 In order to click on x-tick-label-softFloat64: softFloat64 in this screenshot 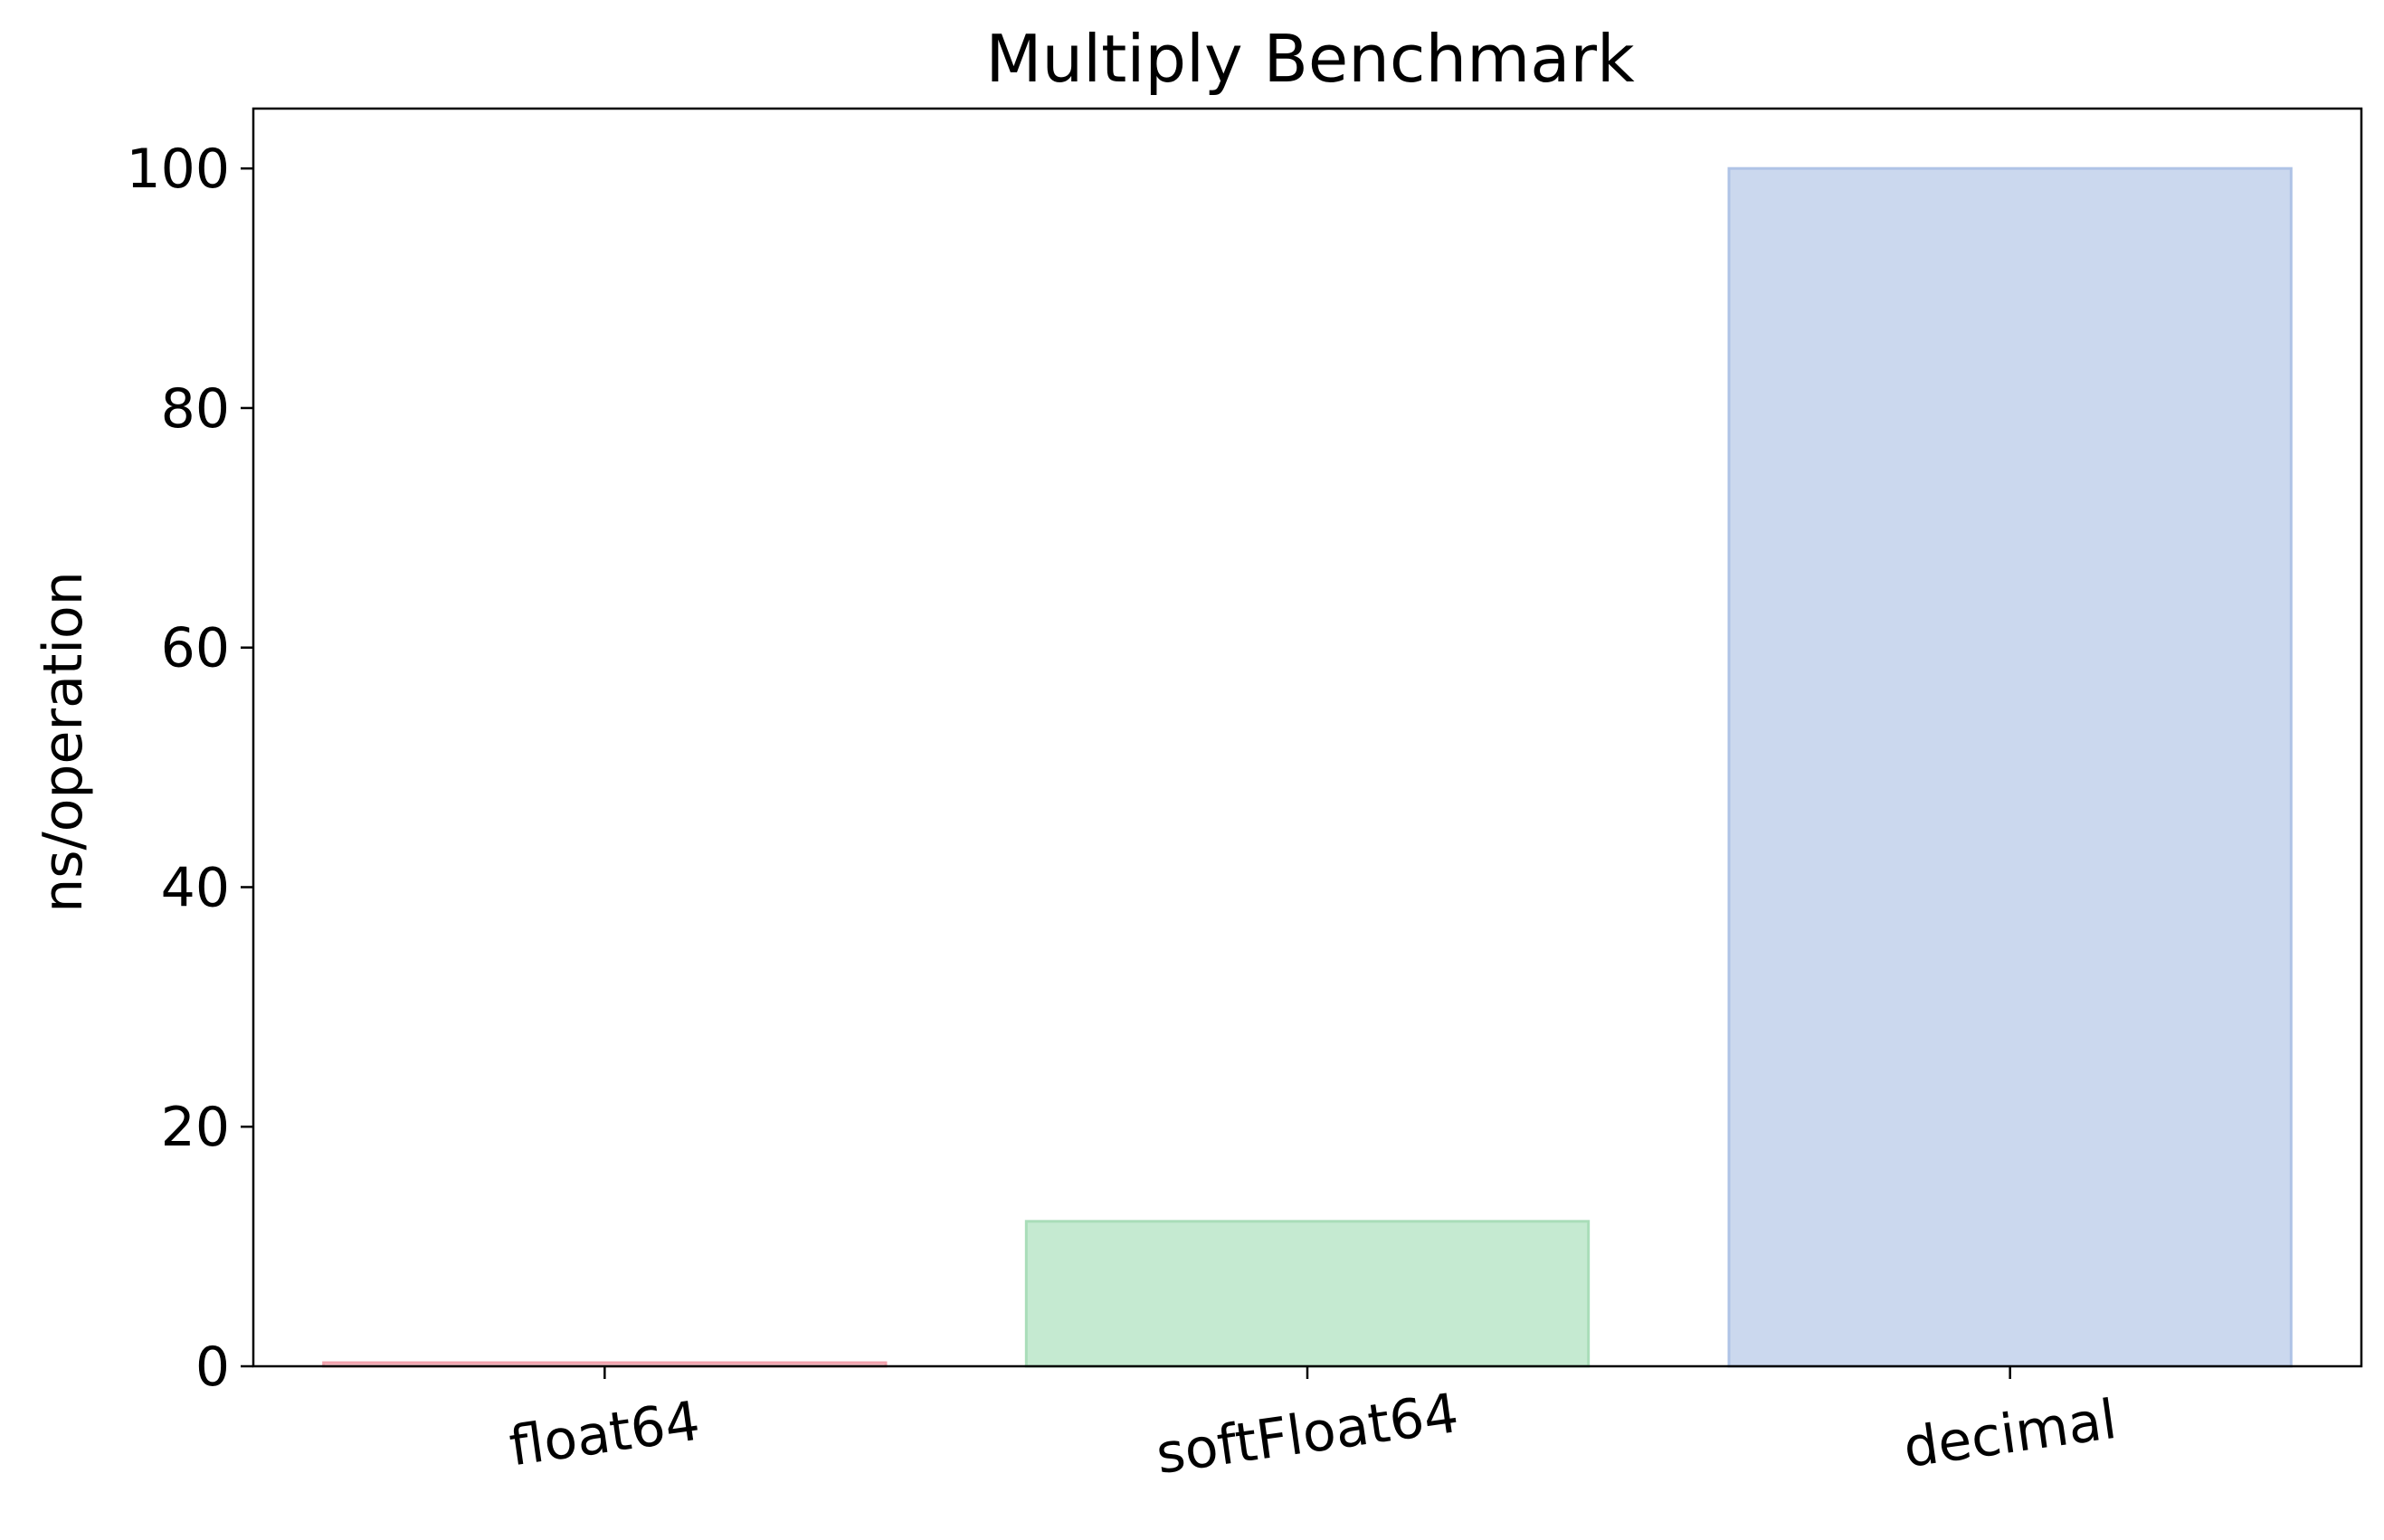, I will do `click(1308, 1435)`.